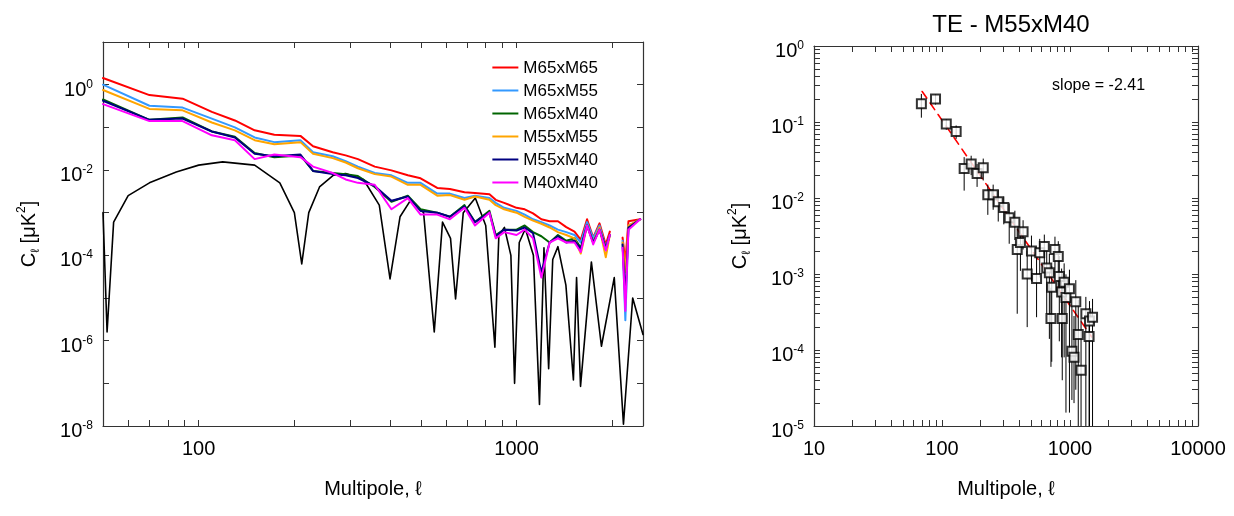 This screenshot has width=1234, height=516. I want to click on annotation: slope = -2.41, so click(1099, 84).